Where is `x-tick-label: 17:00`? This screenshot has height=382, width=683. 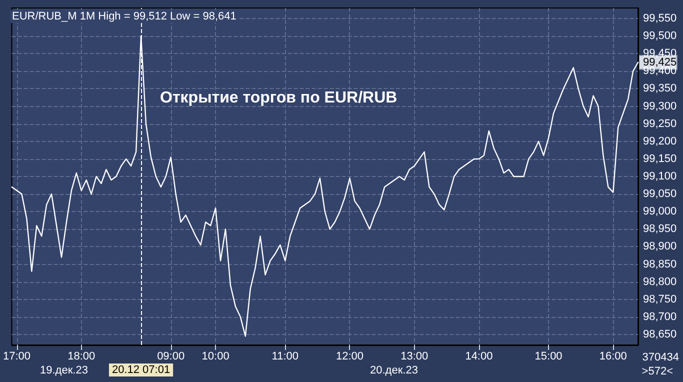 x-tick-label: 17:00 is located at coordinates (17, 356).